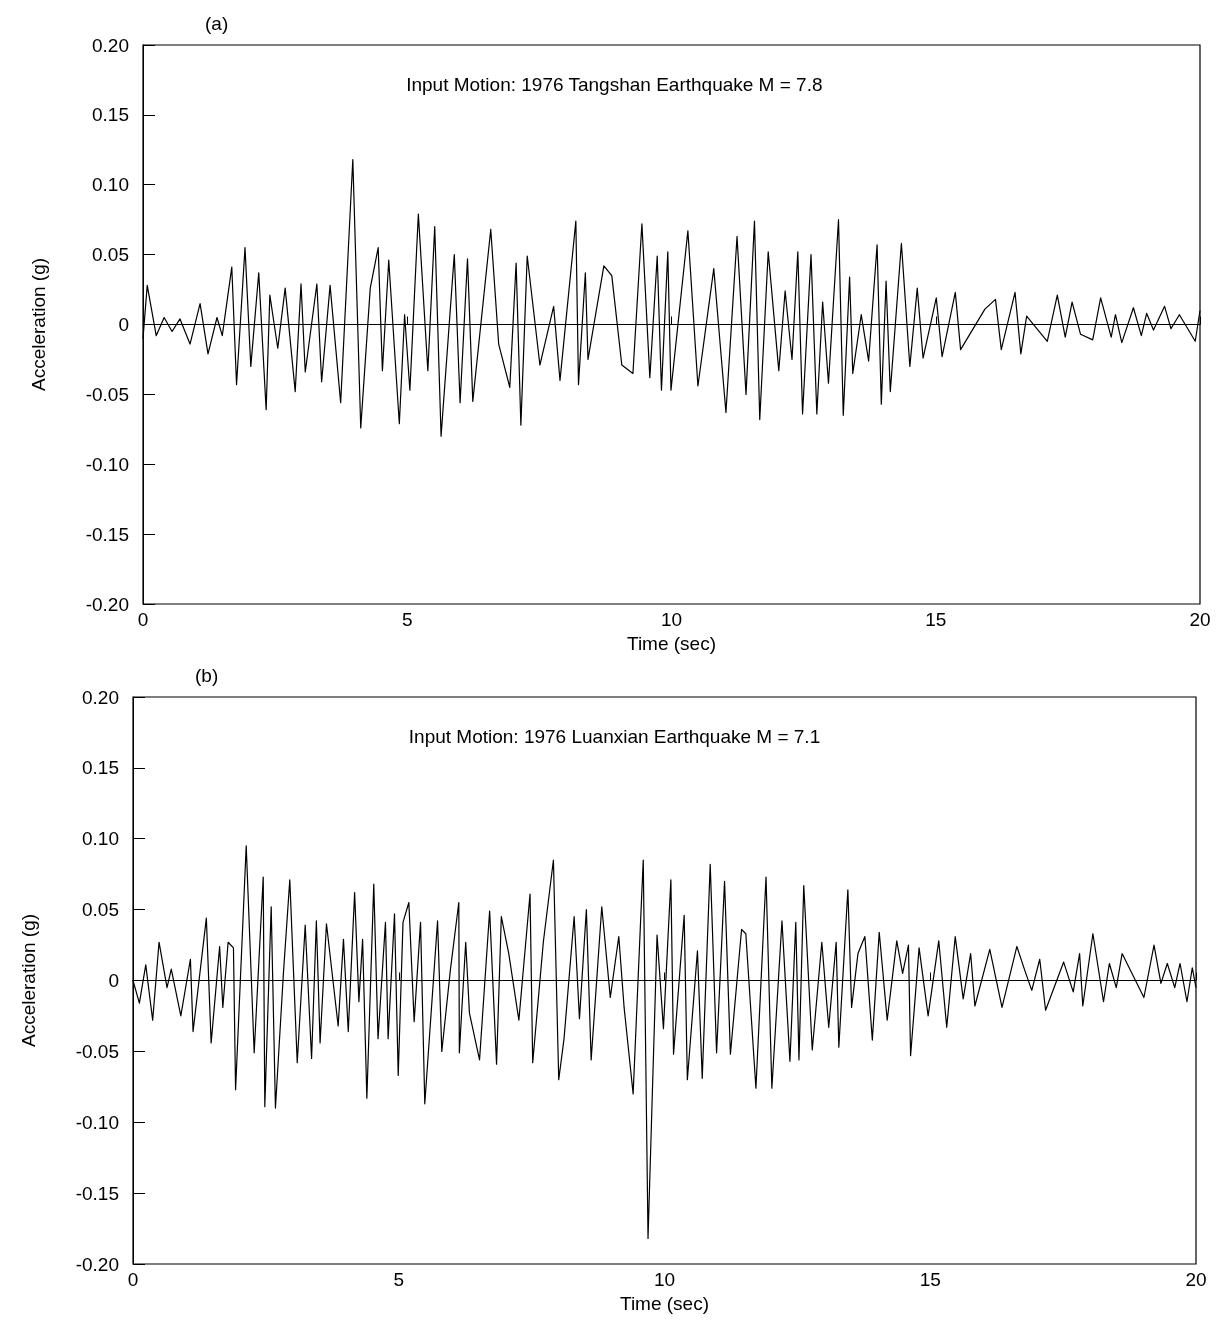  What do you see at coordinates (614, 84) in the screenshot?
I see `annotation: Input Motion: 1976 Tangshan Earthquake M = 7.8` at bounding box center [614, 84].